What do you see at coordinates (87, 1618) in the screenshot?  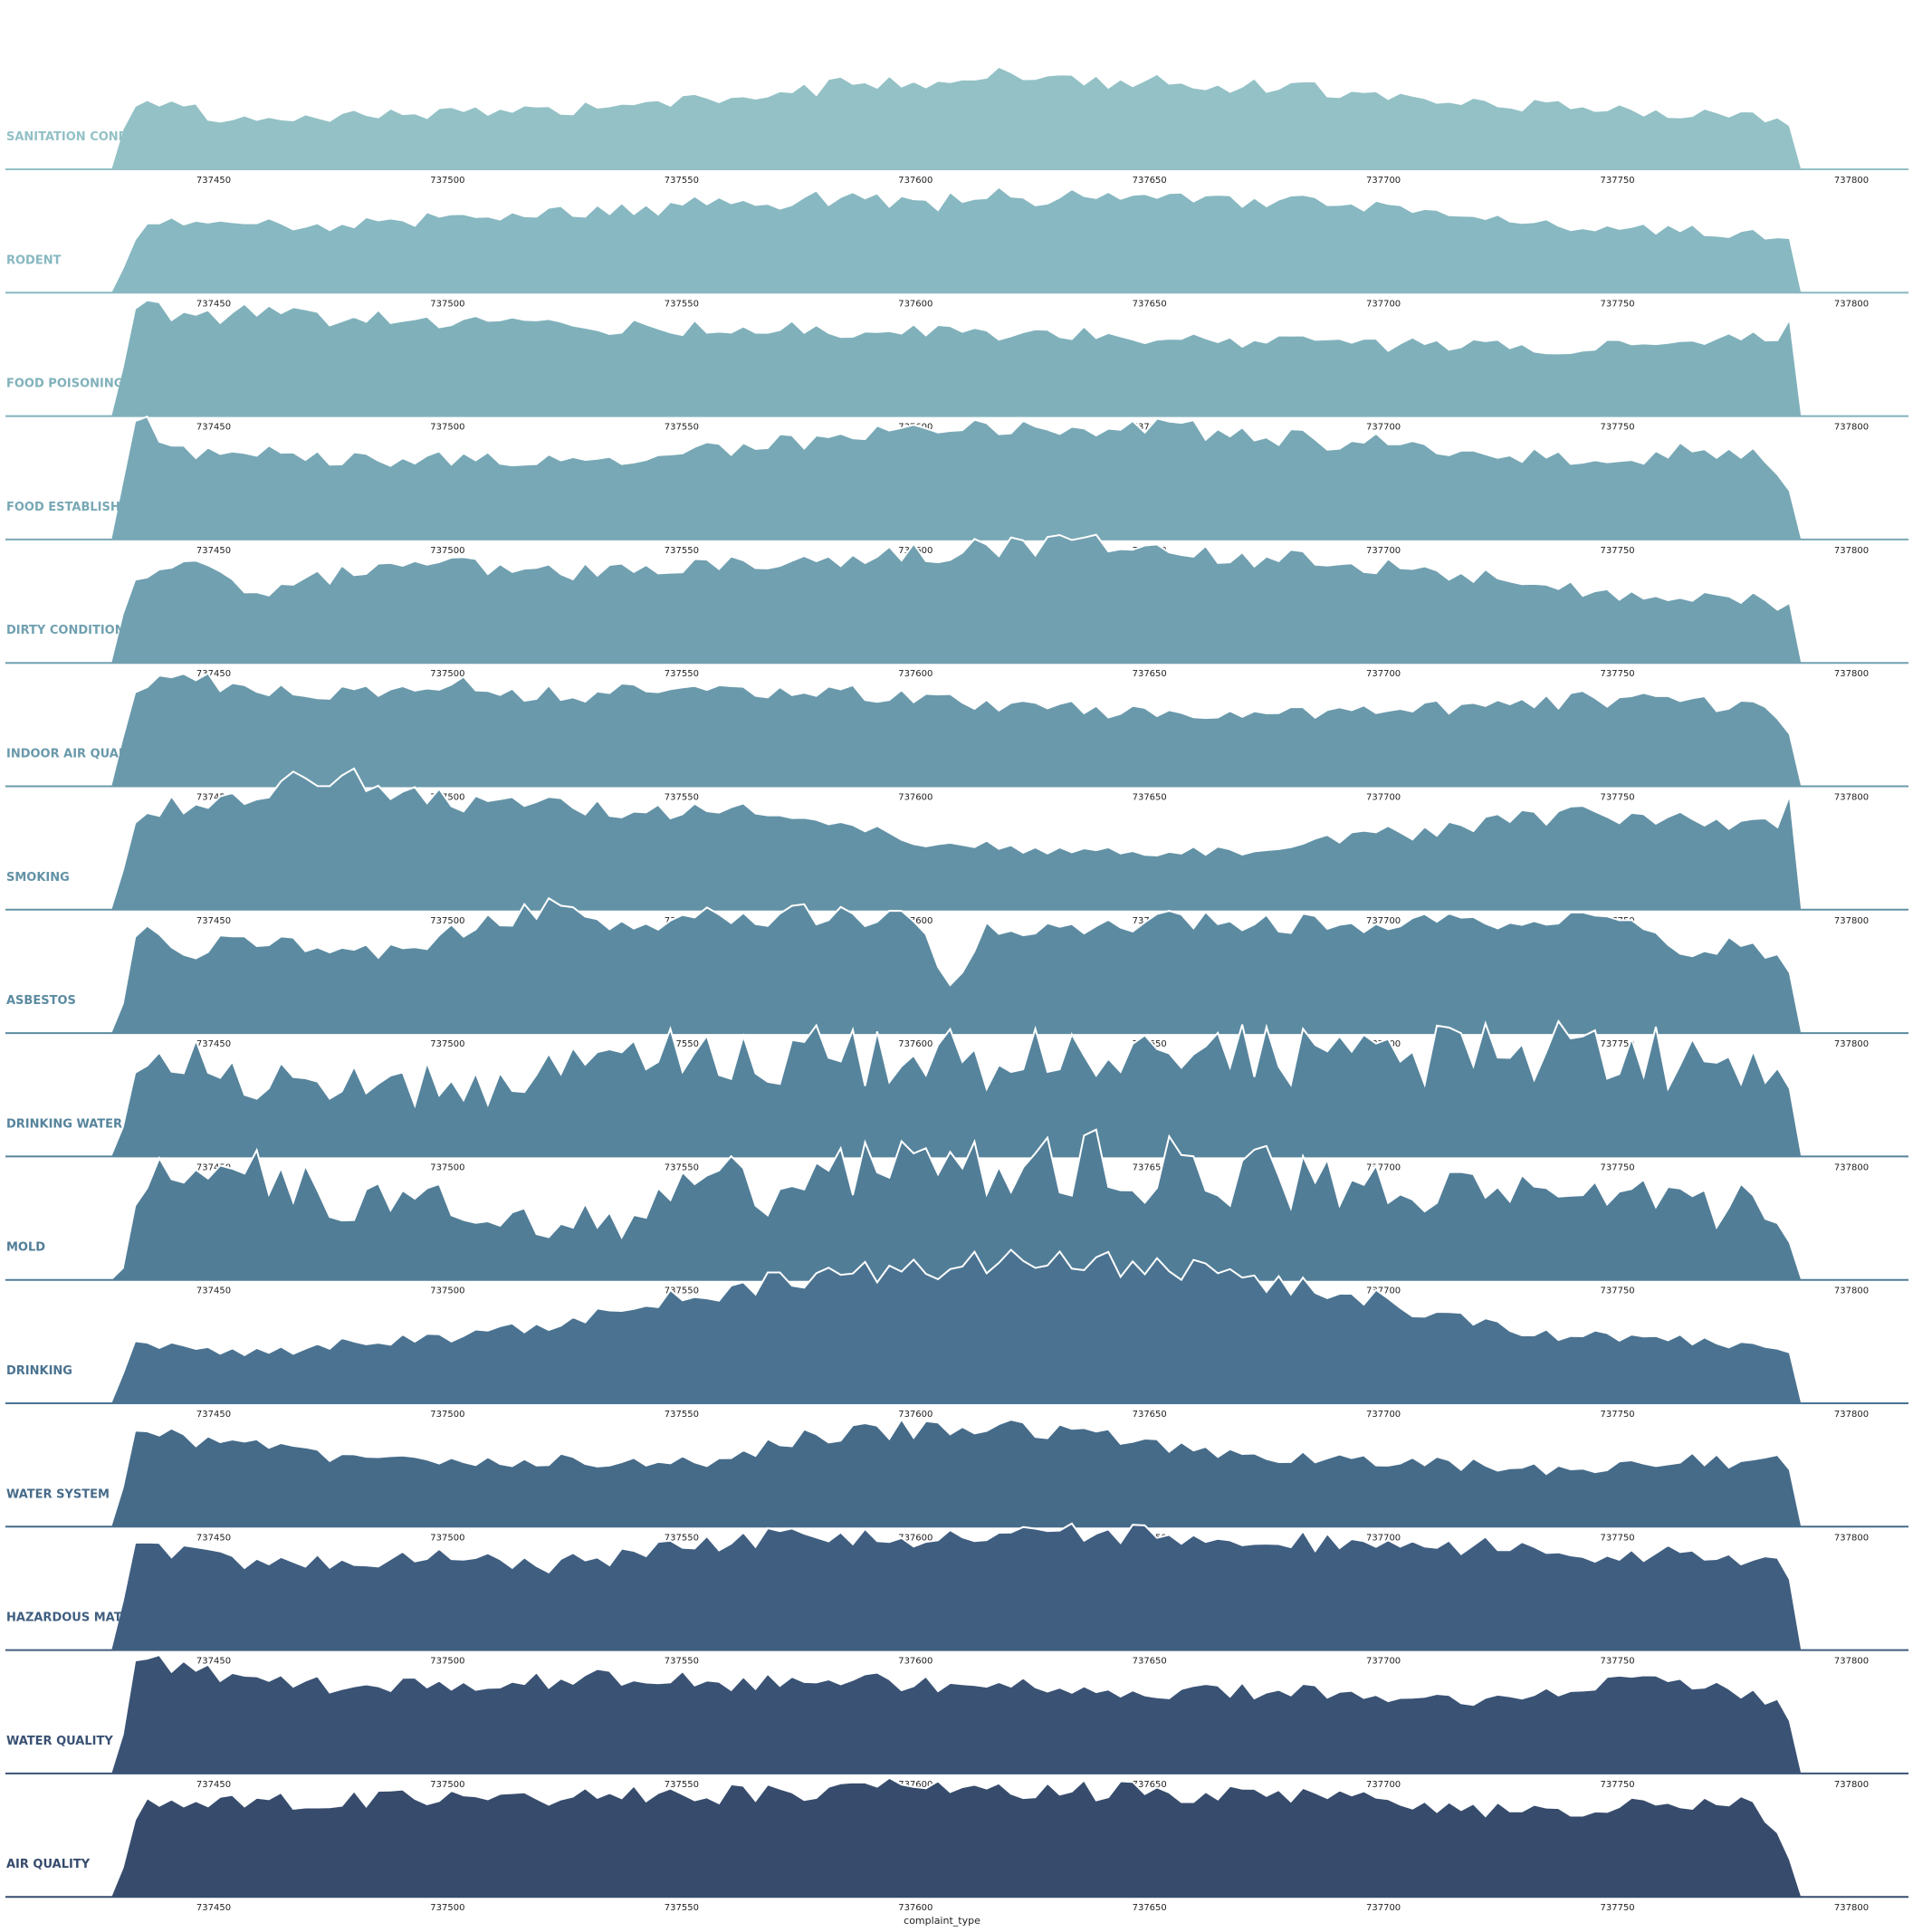 I see `ridge-row-label: HAZARDOUS MATERIALS` at bounding box center [87, 1618].